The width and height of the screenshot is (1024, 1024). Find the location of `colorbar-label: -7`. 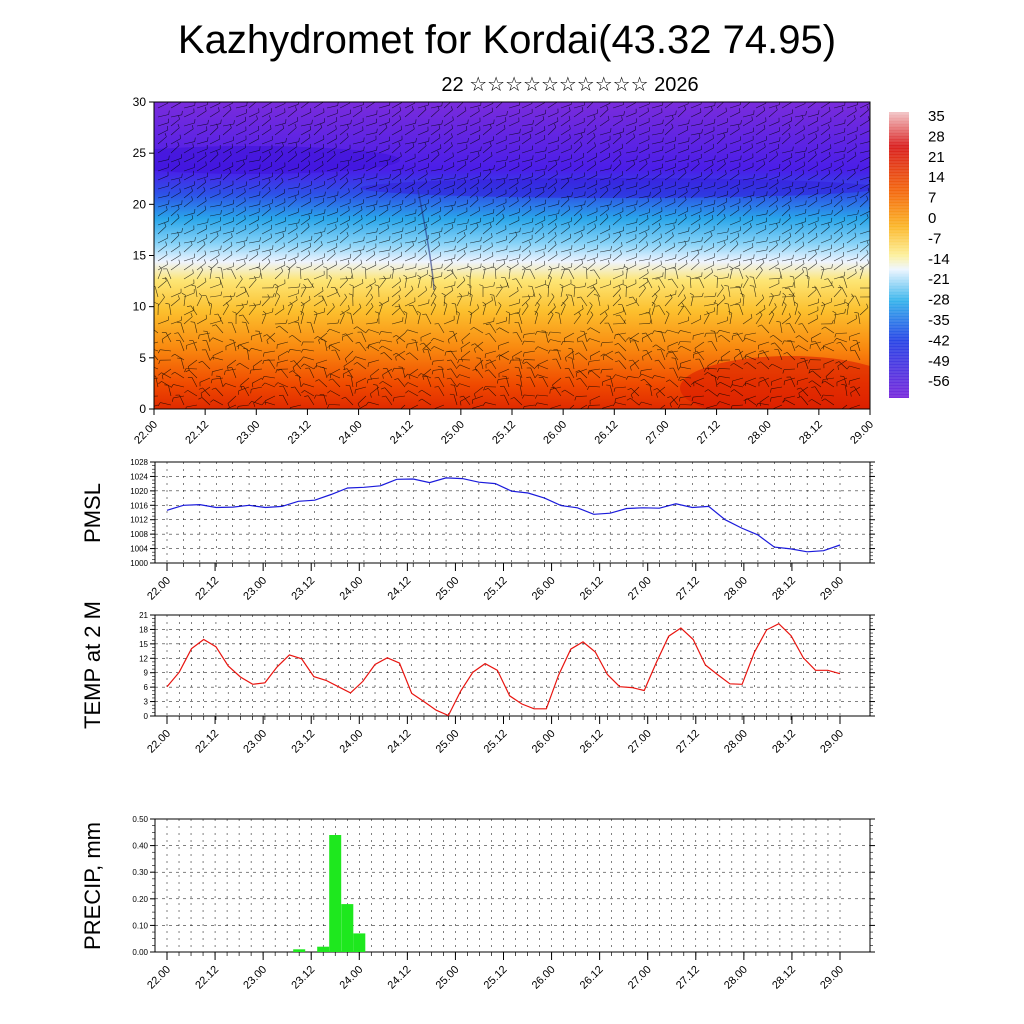

colorbar-label: -7 is located at coordinates (934, 238).